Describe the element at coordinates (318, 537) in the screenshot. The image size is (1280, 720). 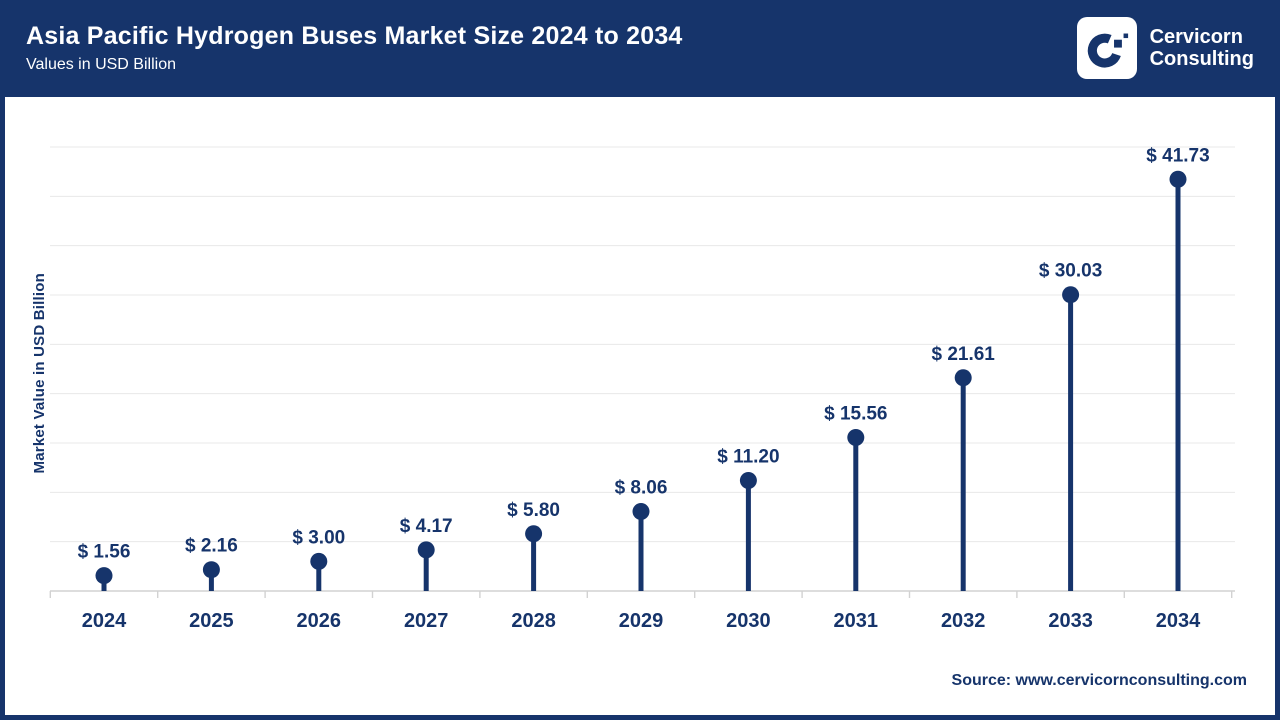
I see `value-label: $ 3.00` at that location.